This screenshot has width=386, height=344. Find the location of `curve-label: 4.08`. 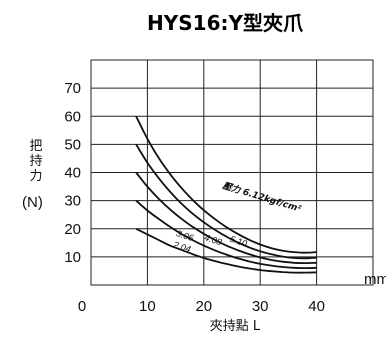

curve-label: 4.08 is located at coordinates (213, 239).